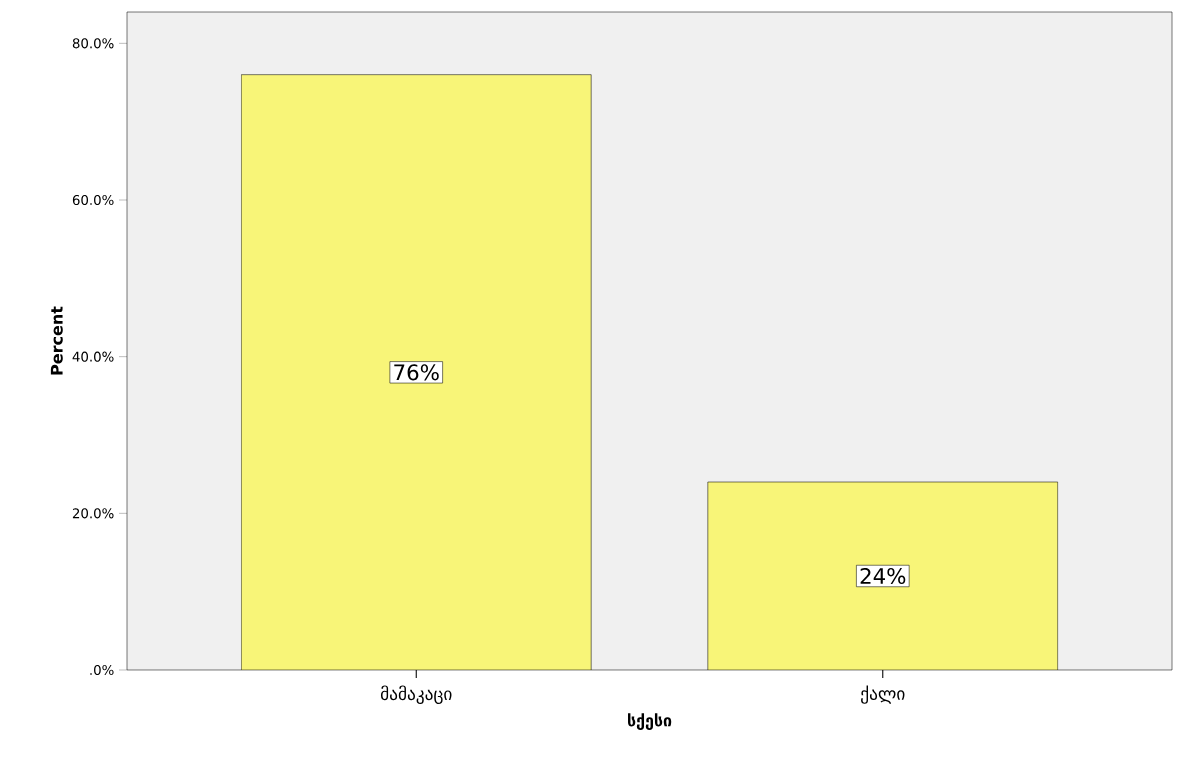 Image resolution: width=1181 pixels, height=758 pixels. Describe the element at coordinates (883, 694) in the screenshot. I see `x-tick-label: ქალი` at that location.